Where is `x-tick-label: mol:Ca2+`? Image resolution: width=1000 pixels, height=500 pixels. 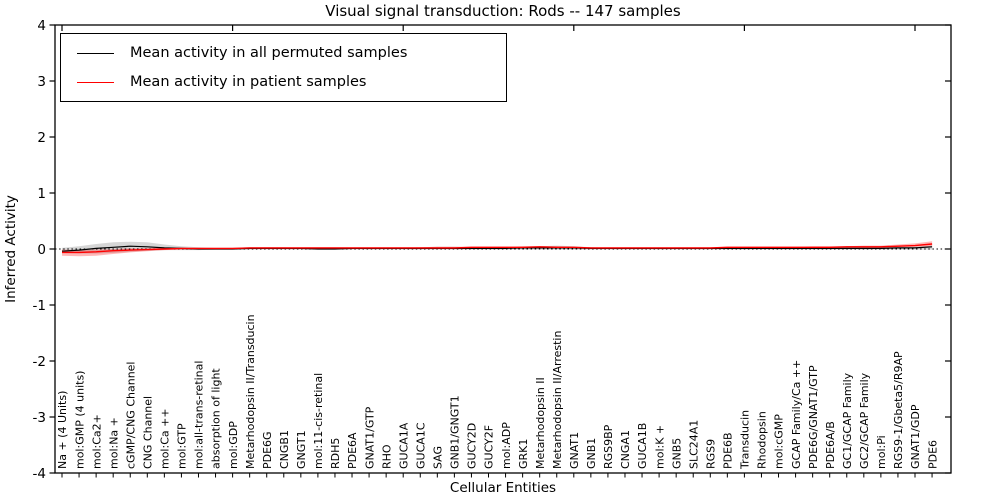 x-tick-label: mol:Ca2+ is located at coordinates (96, 441).